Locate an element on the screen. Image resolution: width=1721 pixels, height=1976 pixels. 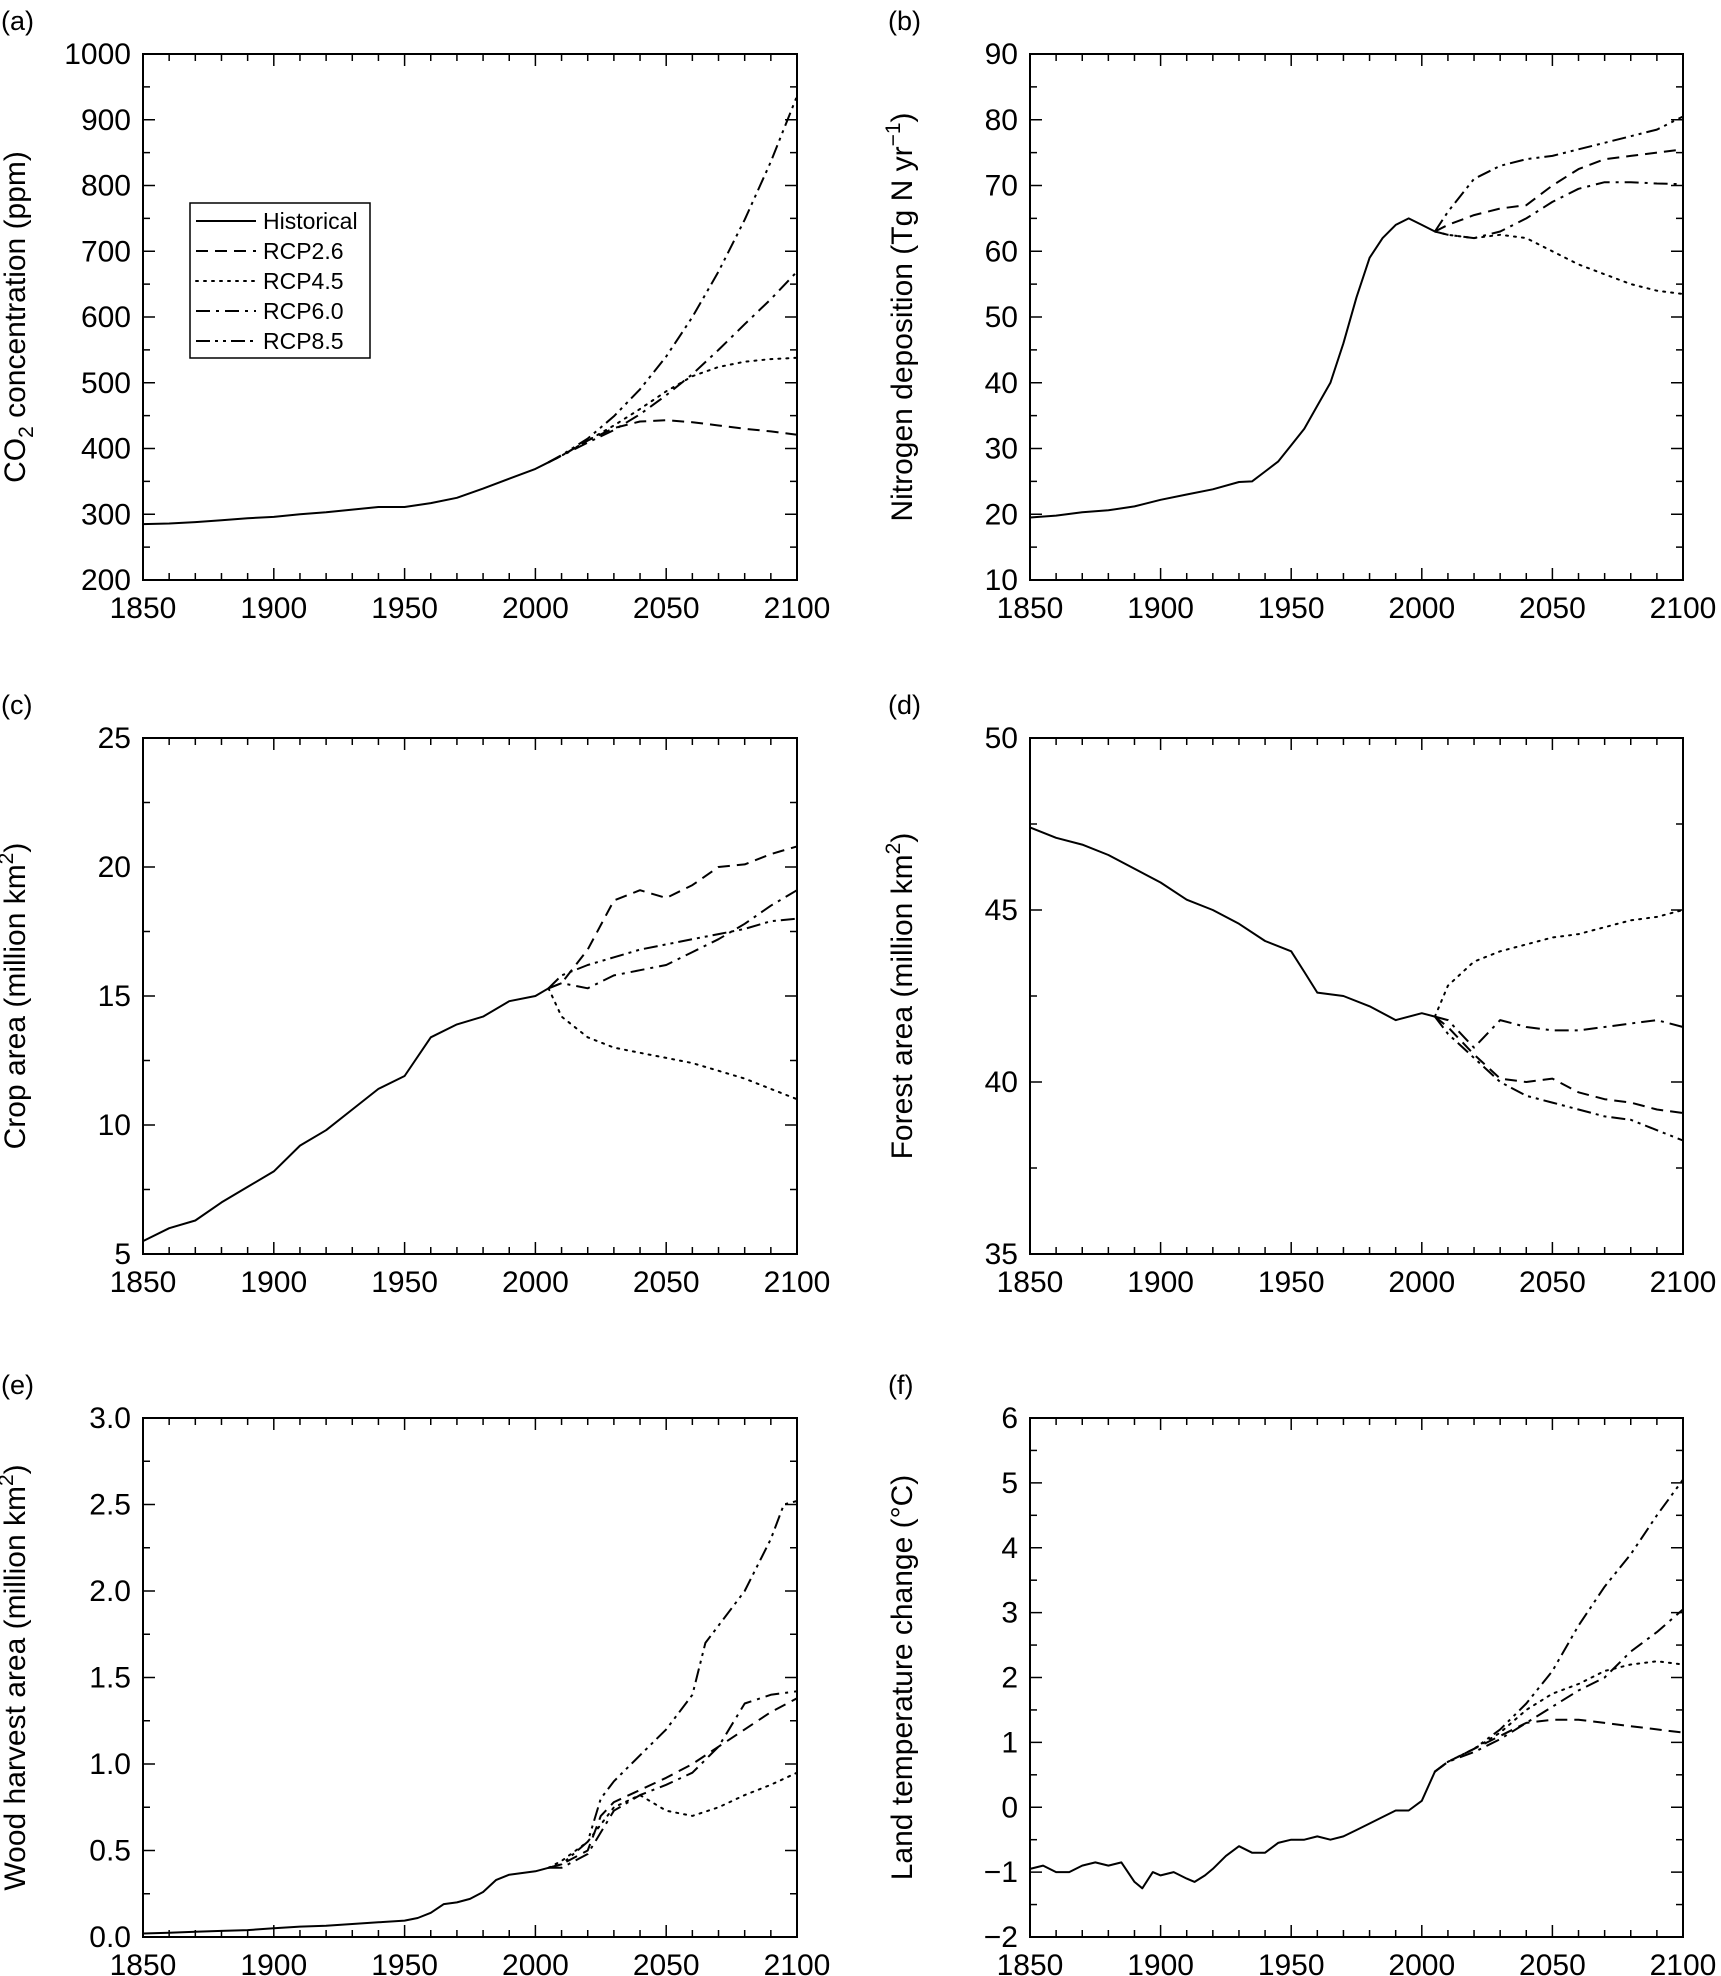
y-tick-label: 1.5 is located at coordinates (110, 1678).